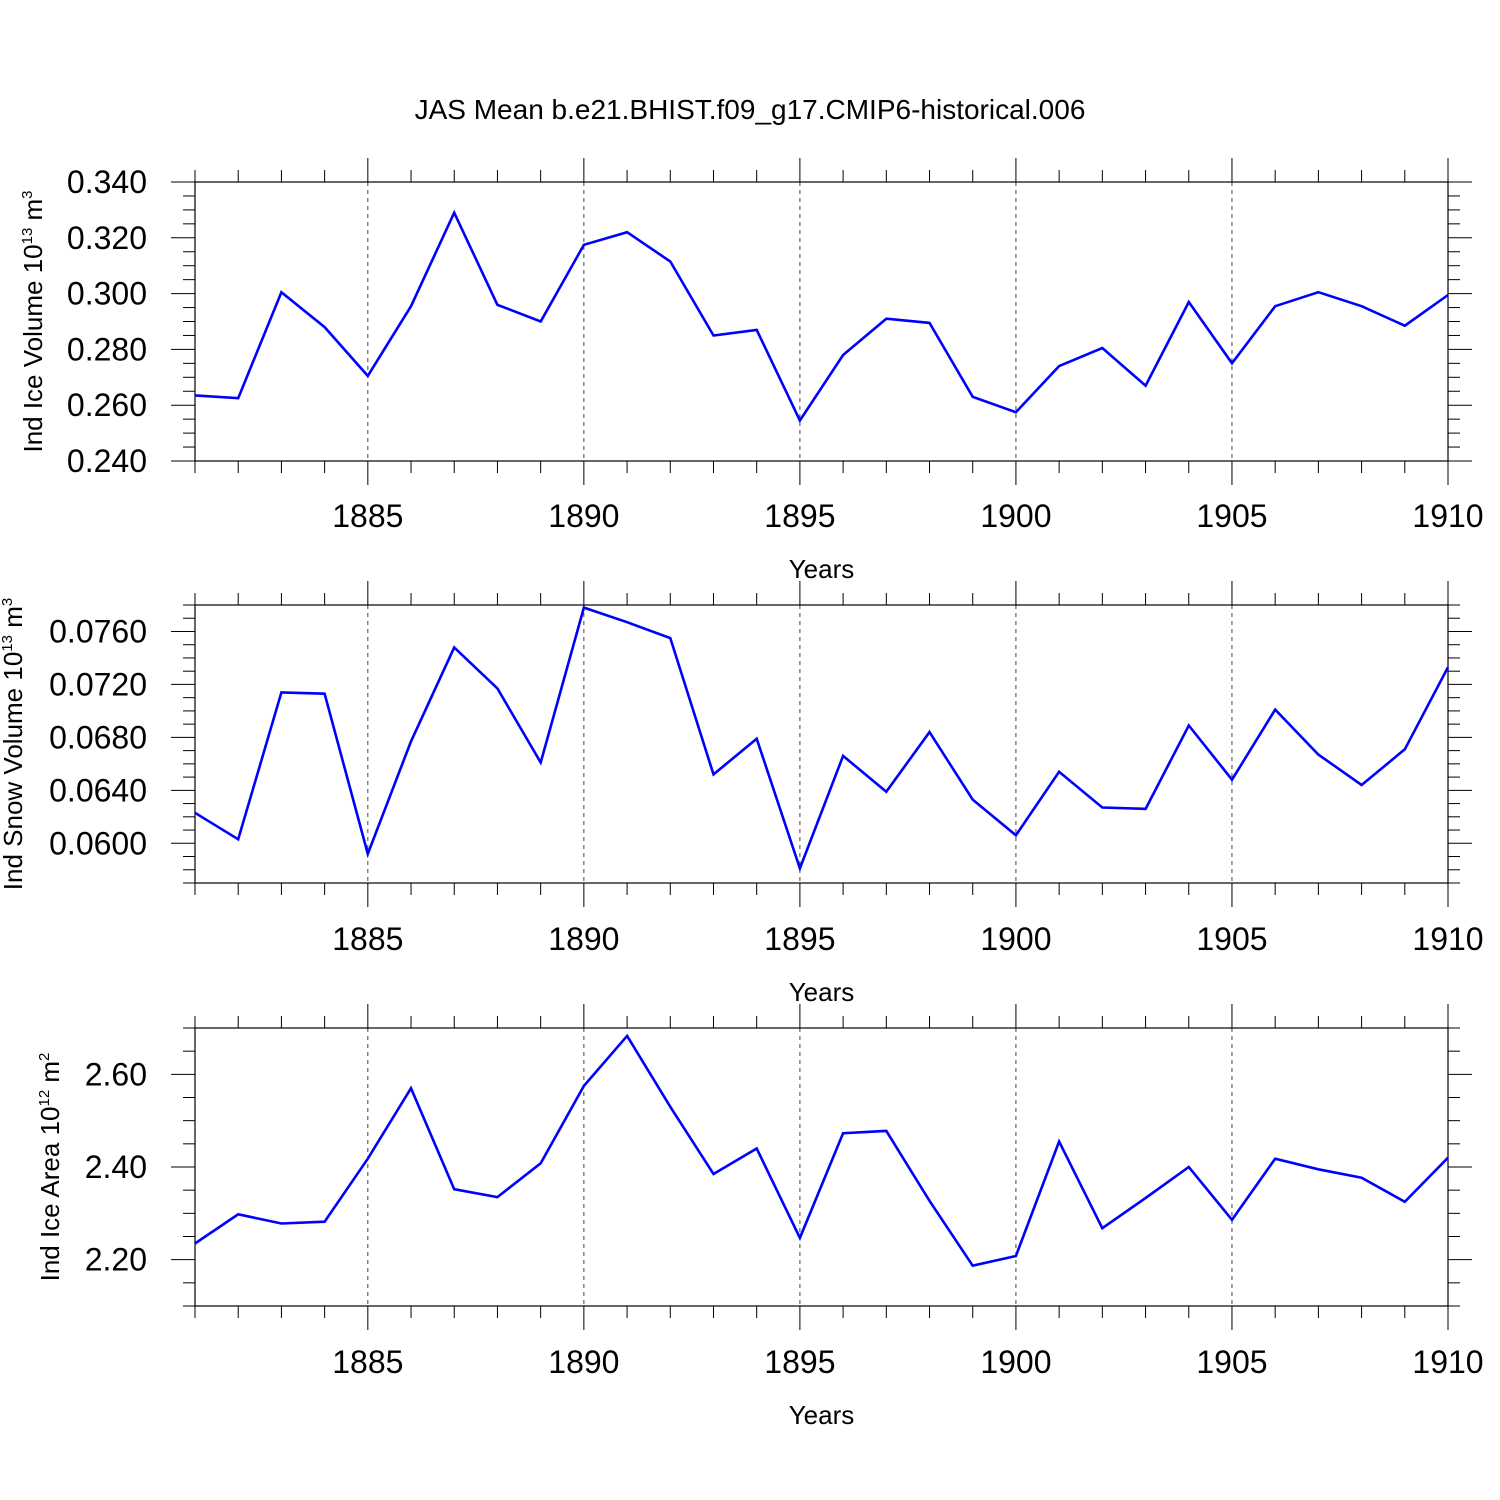 The image size is (1500, 1500). What do you see at coordinates (98, 843) in the screenshot?
I see `y-tick-label-0.06: 0.0600` at bounding box center [98, 843].